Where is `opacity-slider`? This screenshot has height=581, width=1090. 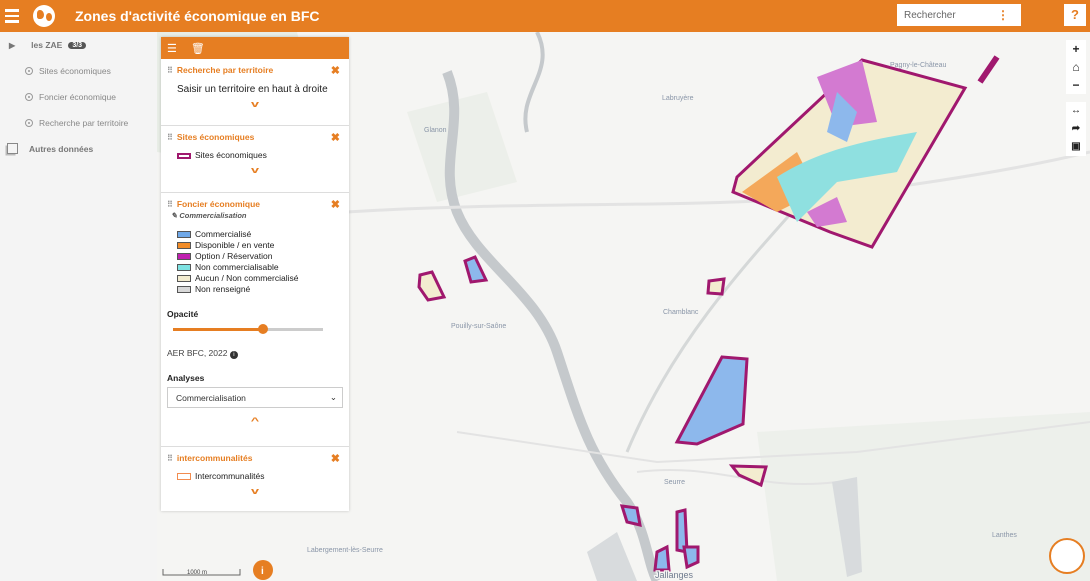
opacity-slider is located at coordinates (255, 329).